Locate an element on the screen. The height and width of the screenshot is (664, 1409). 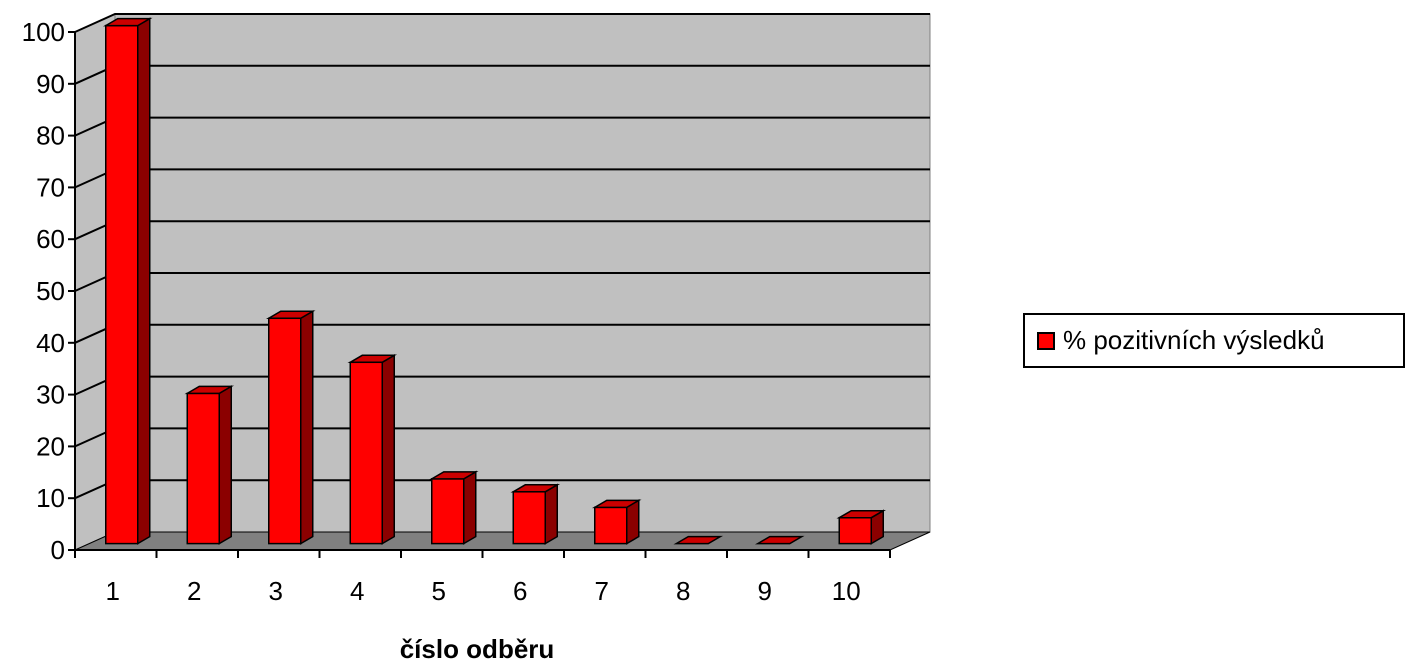
x-tick-label: 5 is located at coordinates (439, 591).